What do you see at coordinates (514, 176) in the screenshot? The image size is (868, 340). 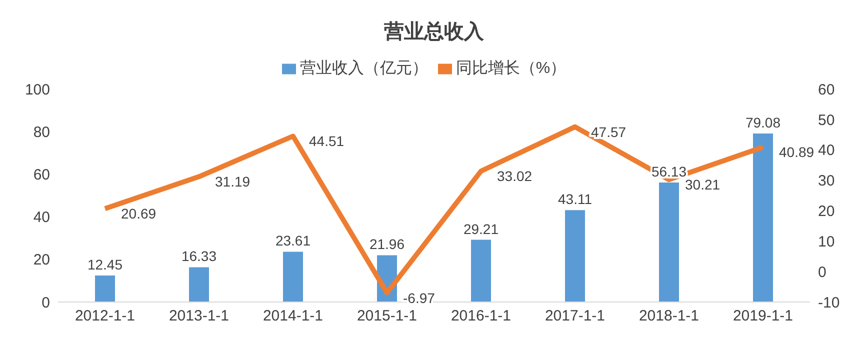 I see `data-label: 33.02` at bounding box center [514, 176].